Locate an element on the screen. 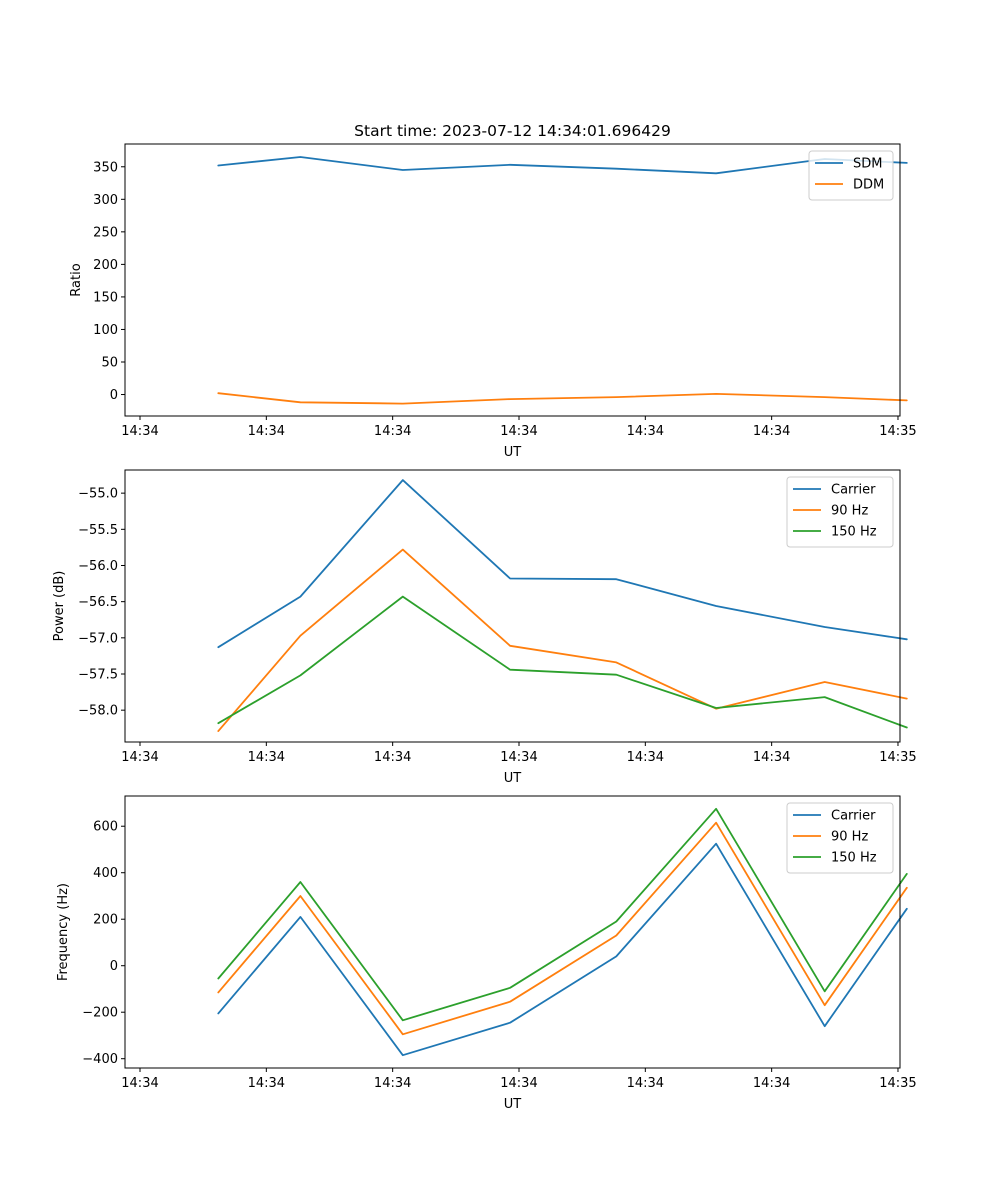  y-tick-label: 400 is located at coordinates (105, 873).